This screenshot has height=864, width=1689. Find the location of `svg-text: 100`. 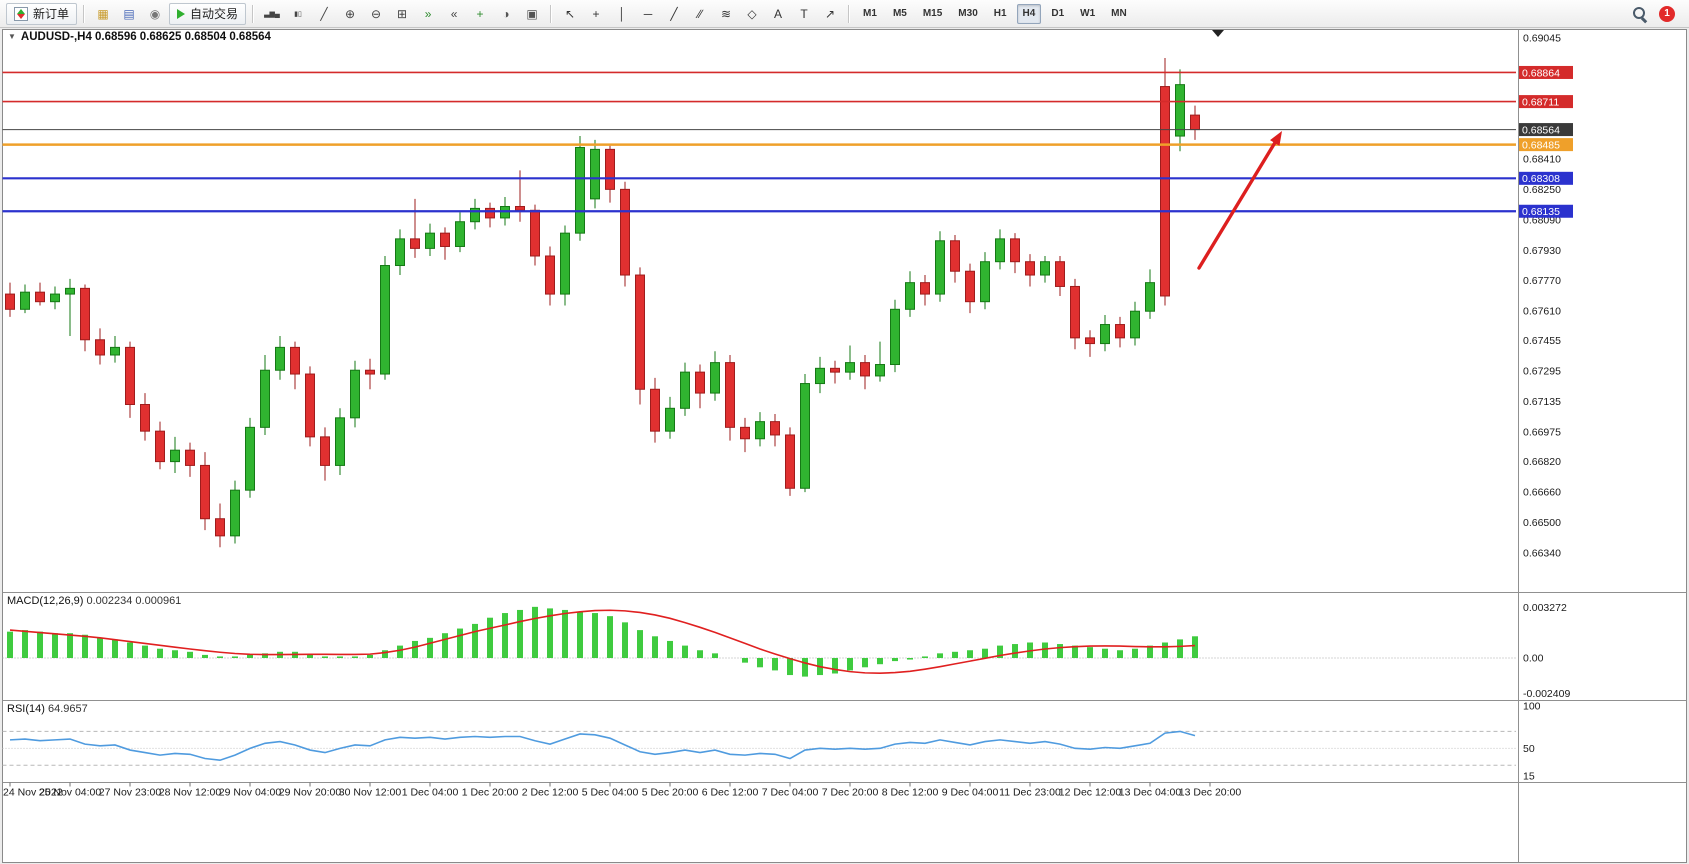

svg-text: 100 is located at coordinates (1532, 707).